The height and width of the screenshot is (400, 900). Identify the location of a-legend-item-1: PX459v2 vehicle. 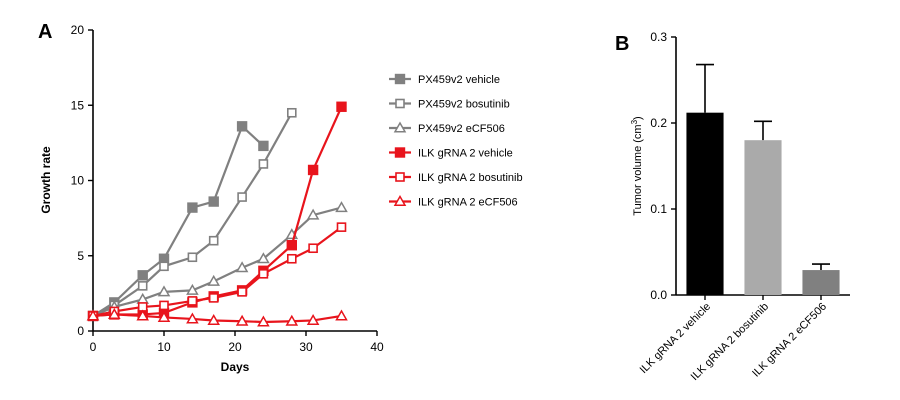
(444, 79).